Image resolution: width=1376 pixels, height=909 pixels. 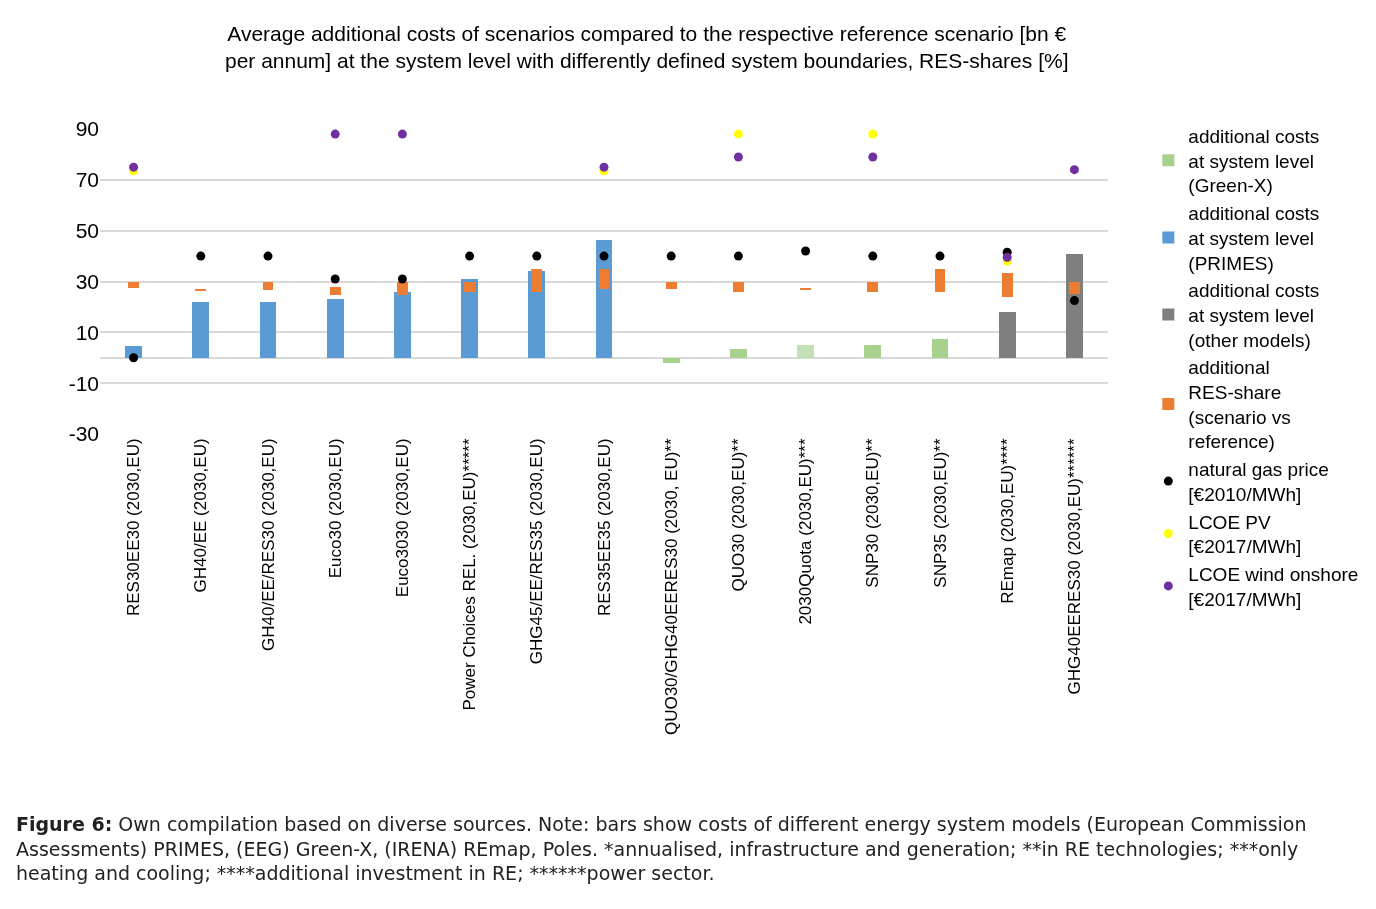 What do you see at coordinates (268, 545) in the screenshot?
I see `x-tick-label: GH40/EE/RES30 (2030,EU)` at bounding box center [268, 545].